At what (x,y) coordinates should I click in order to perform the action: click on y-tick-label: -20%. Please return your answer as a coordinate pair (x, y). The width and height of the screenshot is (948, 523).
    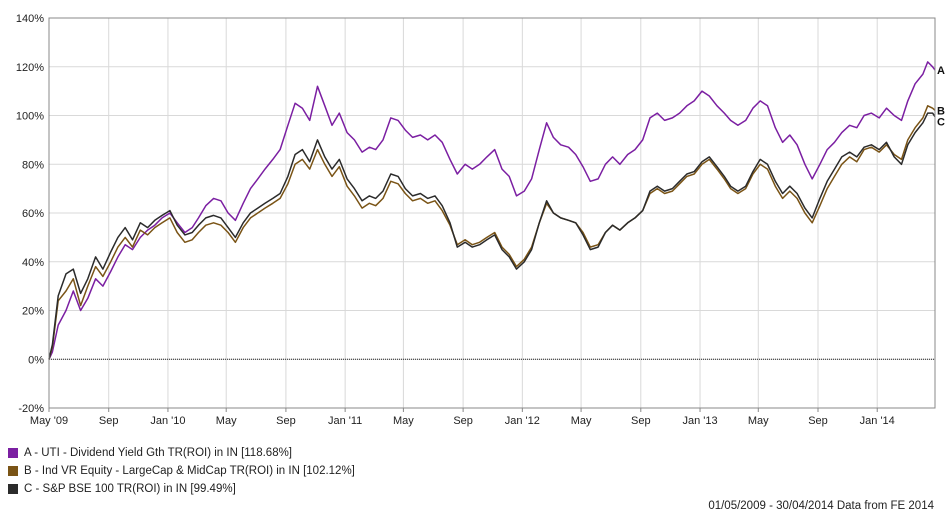
    Looking at the image, I should click on (31, 409).